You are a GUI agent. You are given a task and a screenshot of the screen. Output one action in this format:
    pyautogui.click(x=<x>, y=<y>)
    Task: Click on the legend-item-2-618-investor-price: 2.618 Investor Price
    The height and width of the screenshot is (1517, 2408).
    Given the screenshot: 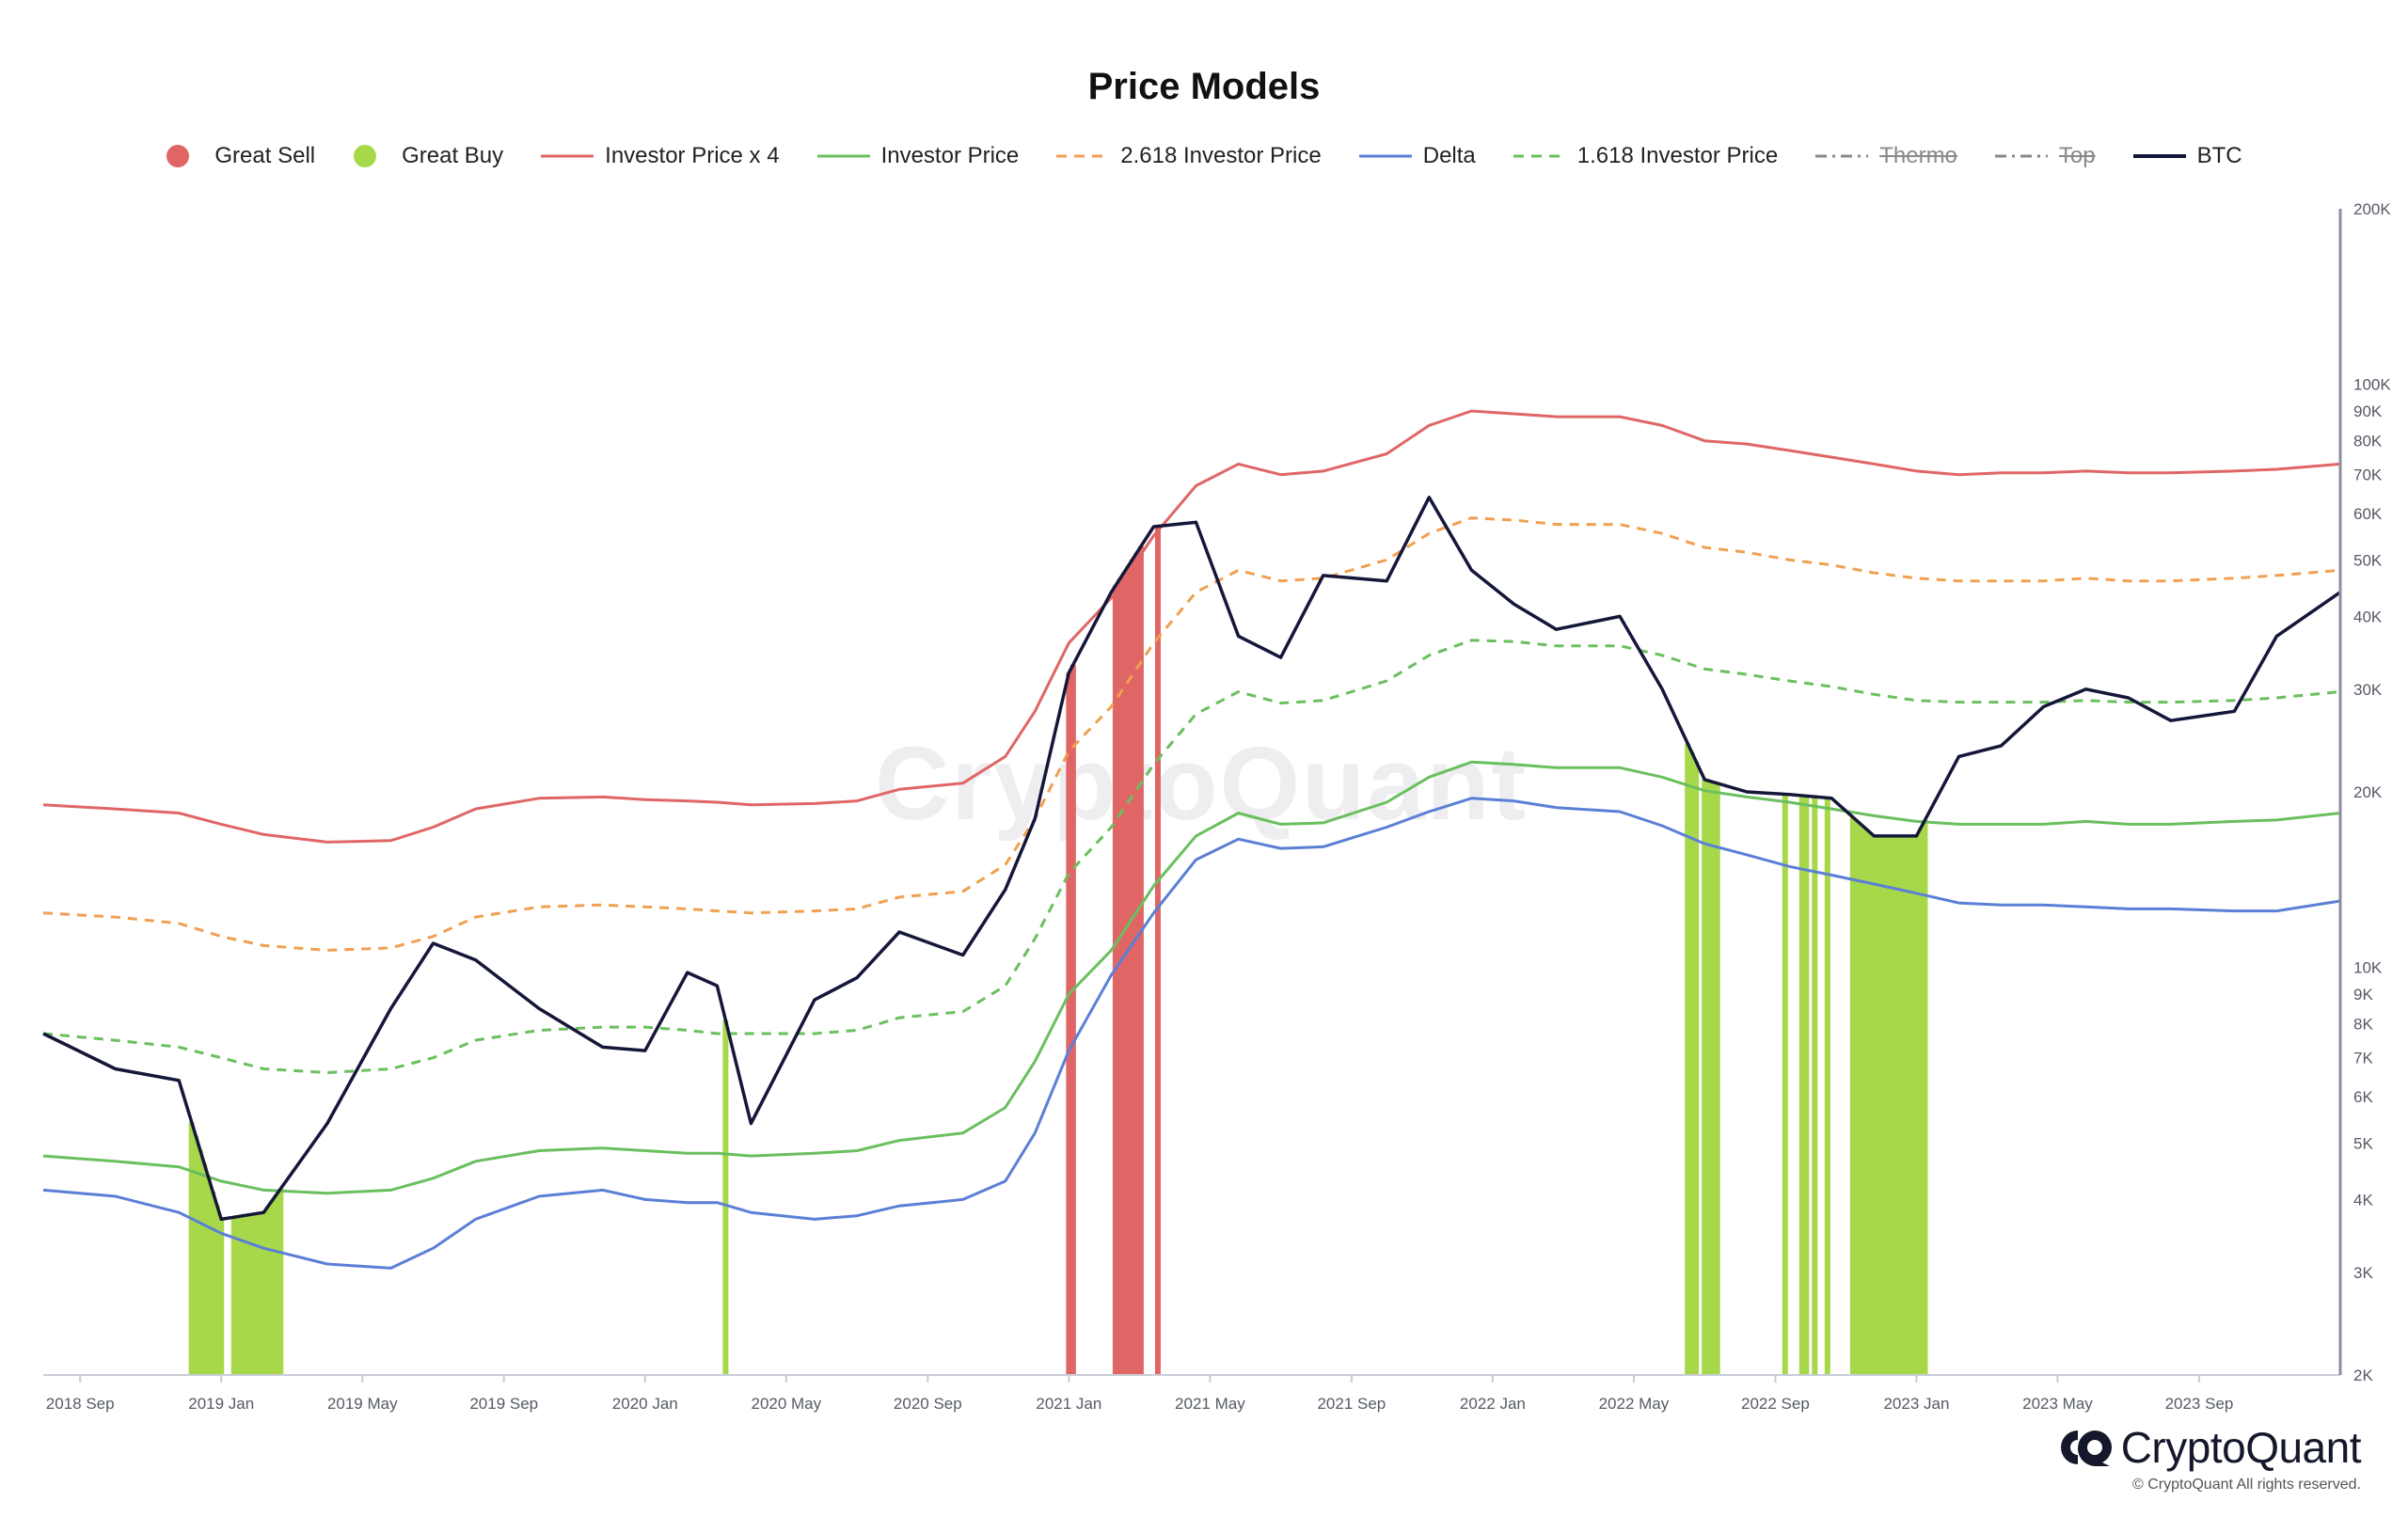 What is the action you would take?
    pyautogui.click(x=1189, y=156)
    